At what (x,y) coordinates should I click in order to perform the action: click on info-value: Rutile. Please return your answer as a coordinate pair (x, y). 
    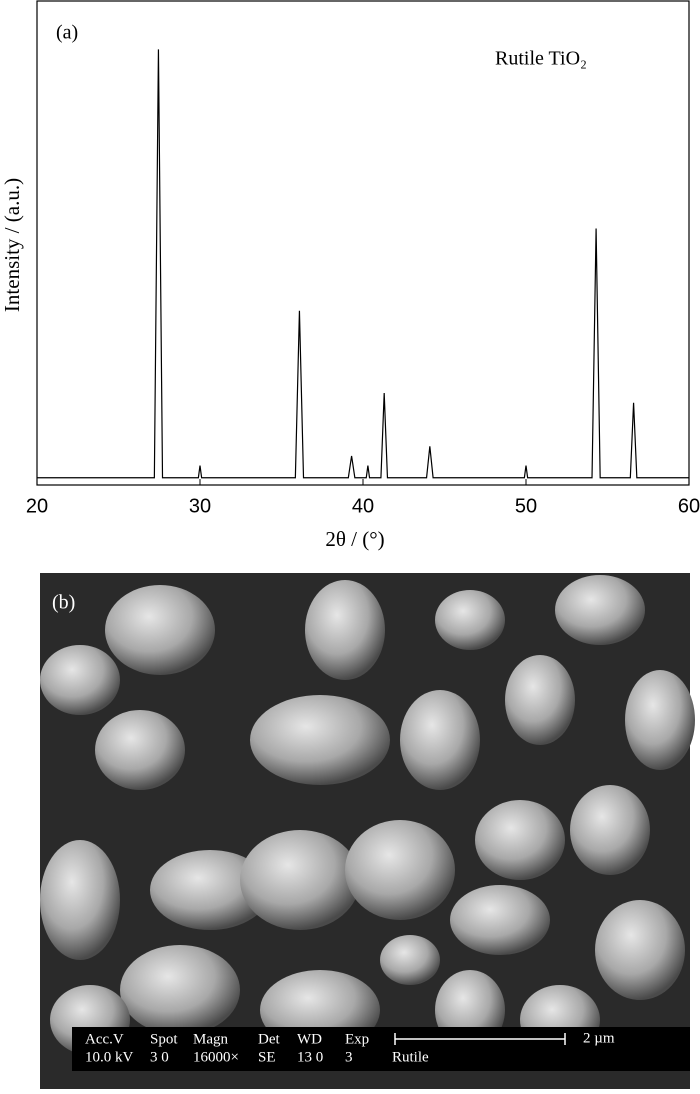
    Looking at the image, I should click on (410, 1057).